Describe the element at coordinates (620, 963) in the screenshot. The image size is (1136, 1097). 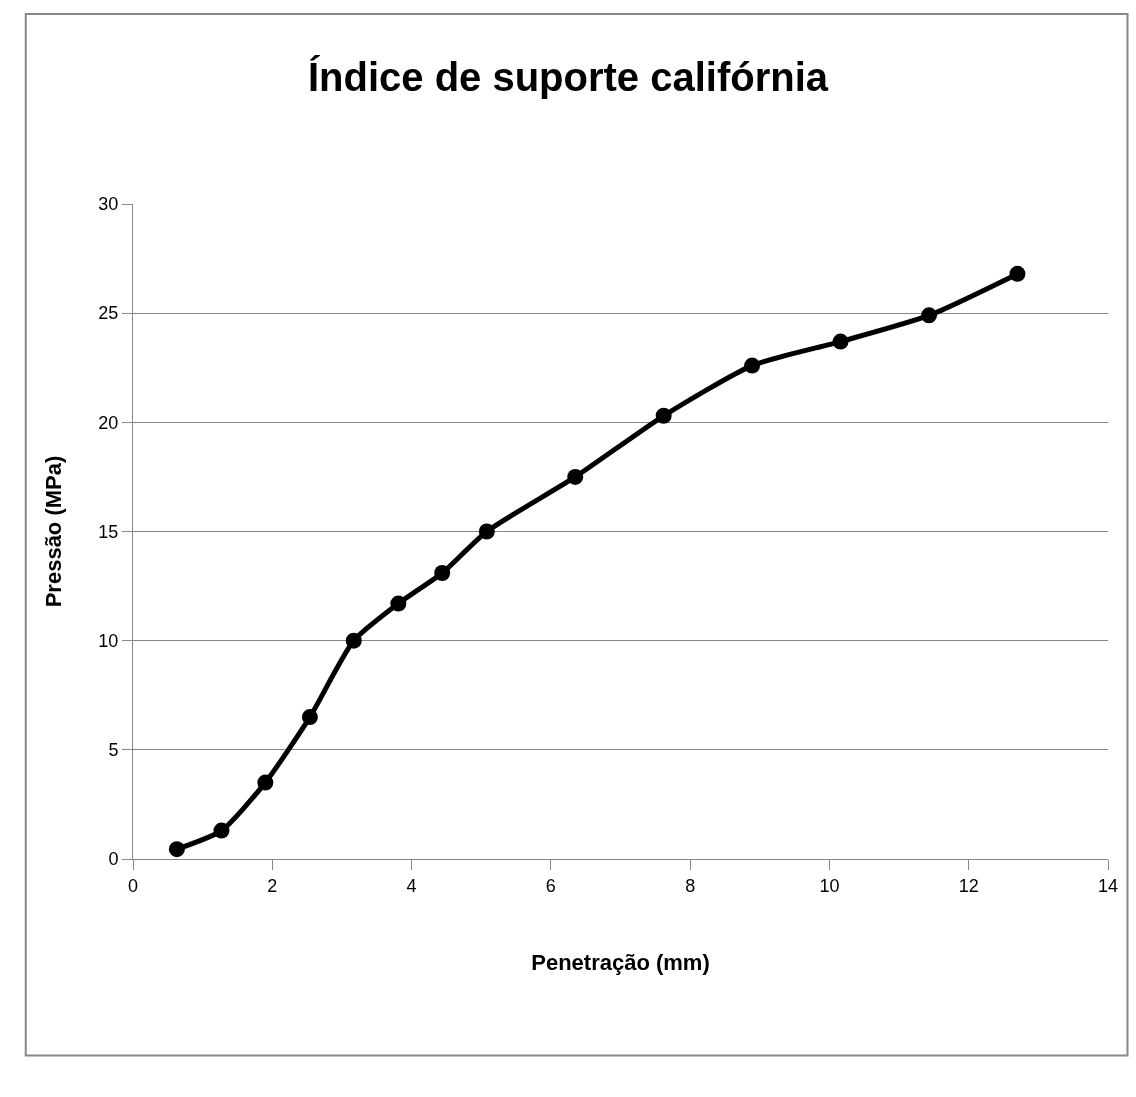
I see `x-axis-title: Penetração (mm)` at that location.